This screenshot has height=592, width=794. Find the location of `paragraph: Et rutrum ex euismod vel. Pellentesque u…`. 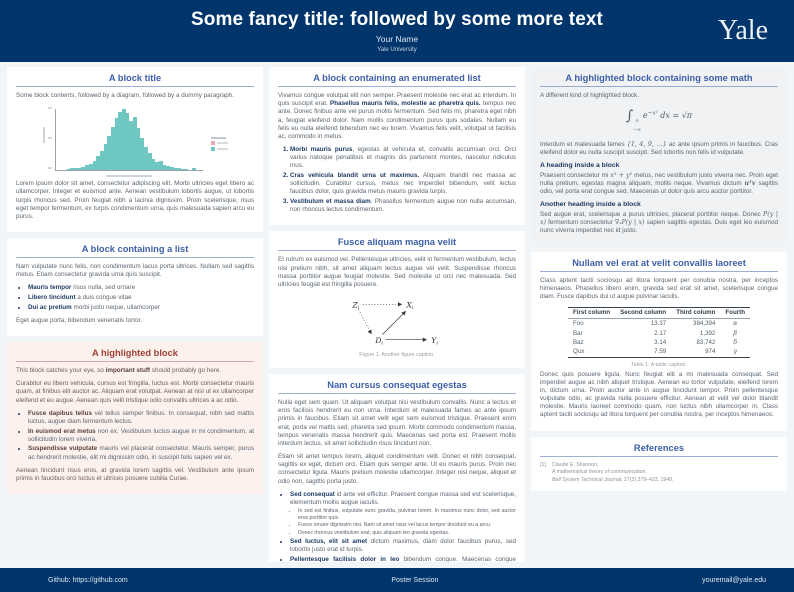

paragraph: Et rutrum ex euismod vel. Pellentesque u… is located at coordinates (397, 272).